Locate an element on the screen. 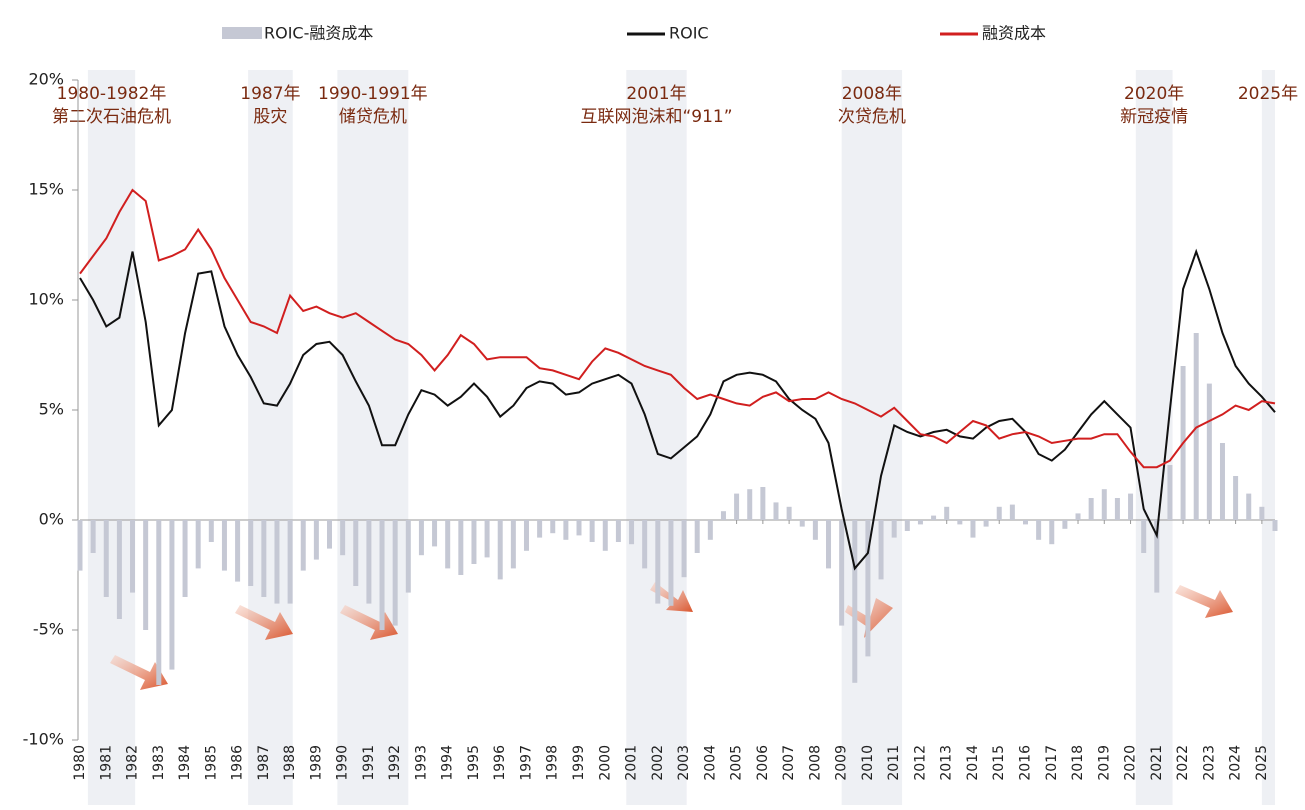  x-tick-label: 2003 is located at coordinates (684, 763).